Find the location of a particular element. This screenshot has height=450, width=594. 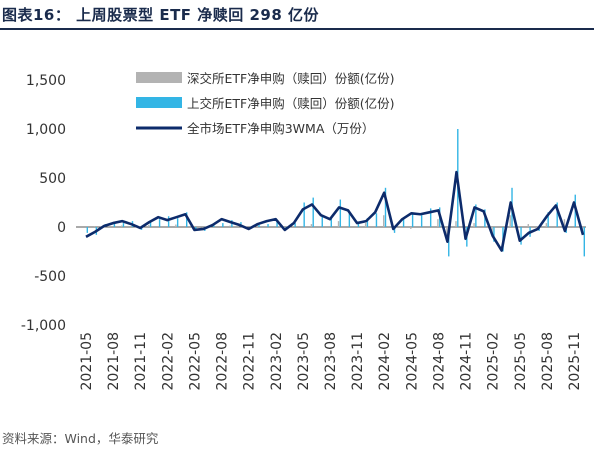

y-tick-label: 0 is located at coordinates (61, 228).